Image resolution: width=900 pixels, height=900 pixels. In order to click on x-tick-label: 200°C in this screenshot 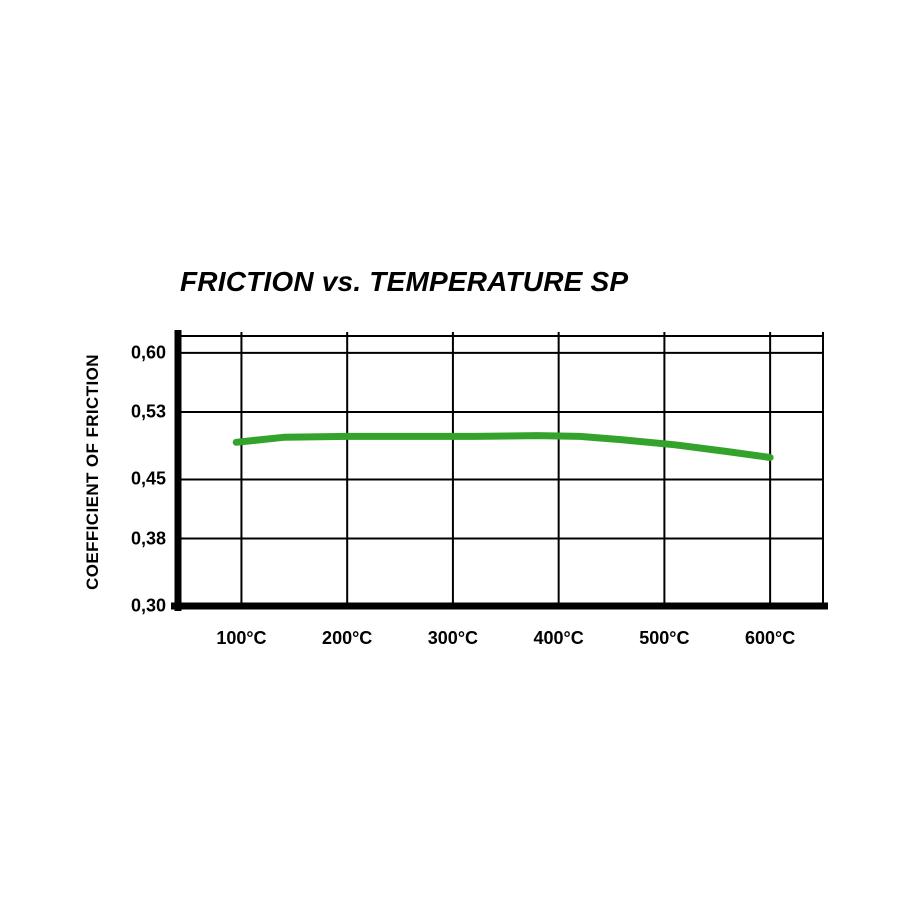, I will do `click(347, 638)`.